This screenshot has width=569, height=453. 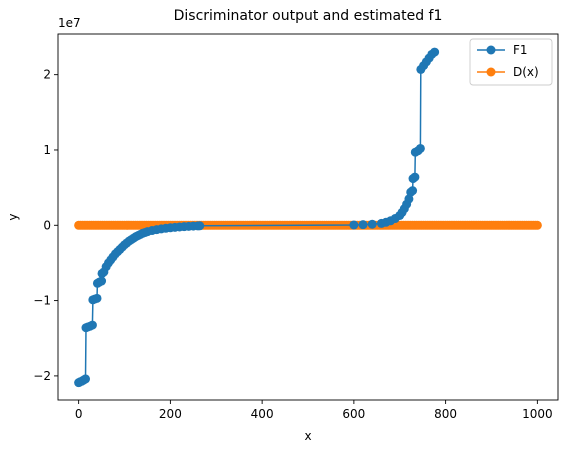 I want to click on chart-title: Discriminator output and estimated f1, so click(x=308, y=16).